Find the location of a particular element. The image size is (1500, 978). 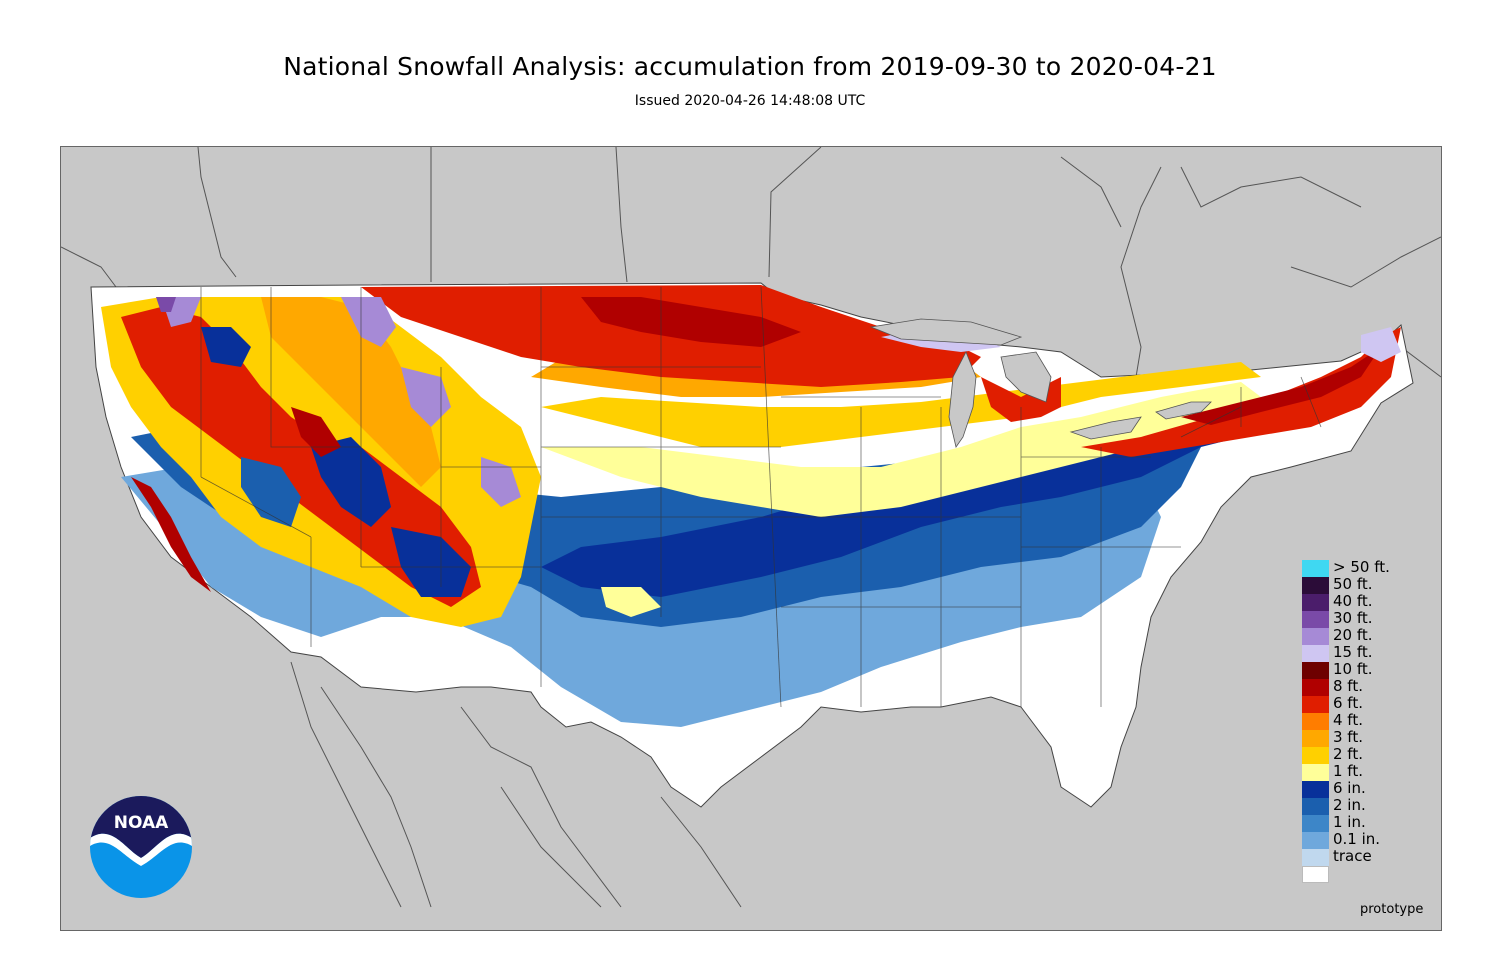

issued-timestamp: Issued 2020-04-26 14:48:08 UTC is located at coordinates (750, 101).